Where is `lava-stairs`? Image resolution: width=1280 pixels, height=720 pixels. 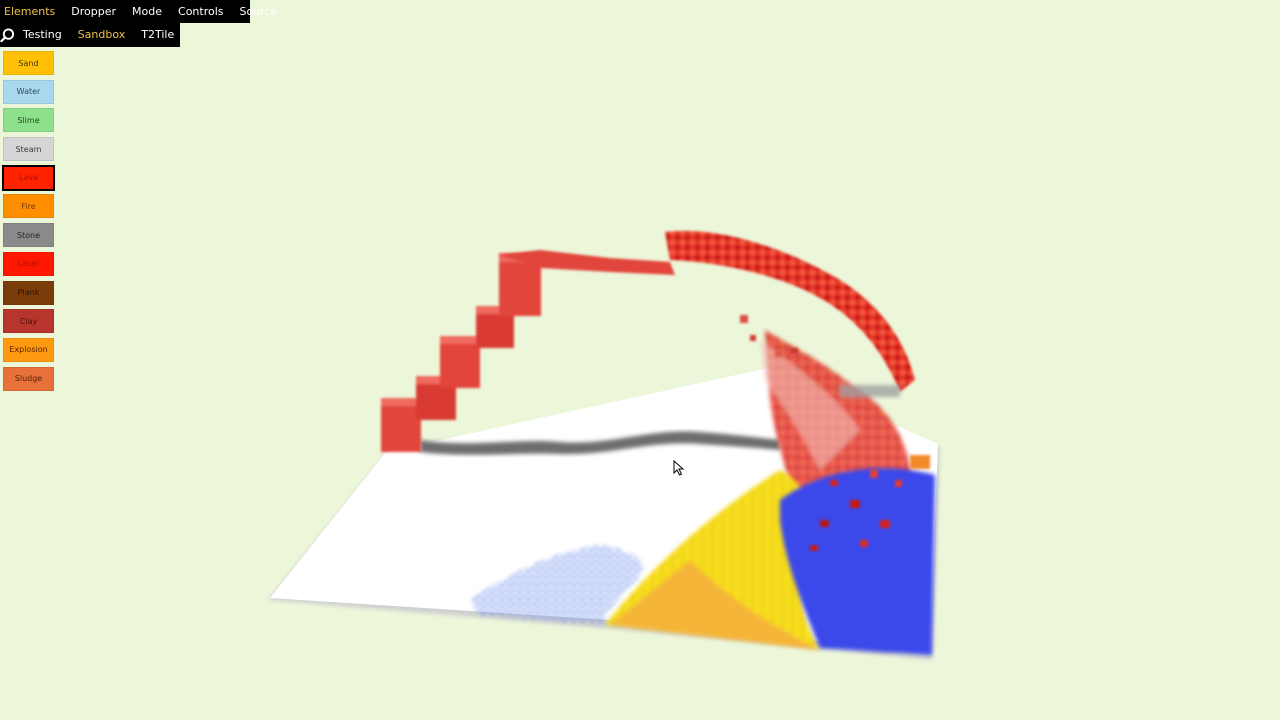 lava-stairs is located at coordinates (461, 352).